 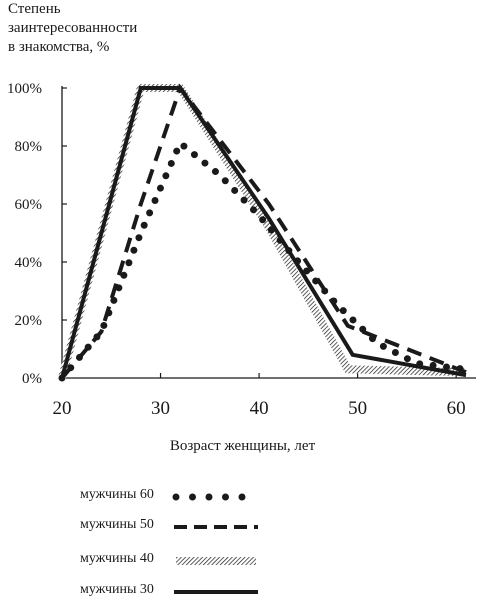 I want to click on y-tick-label: 100%, so click(x=24, y=89).